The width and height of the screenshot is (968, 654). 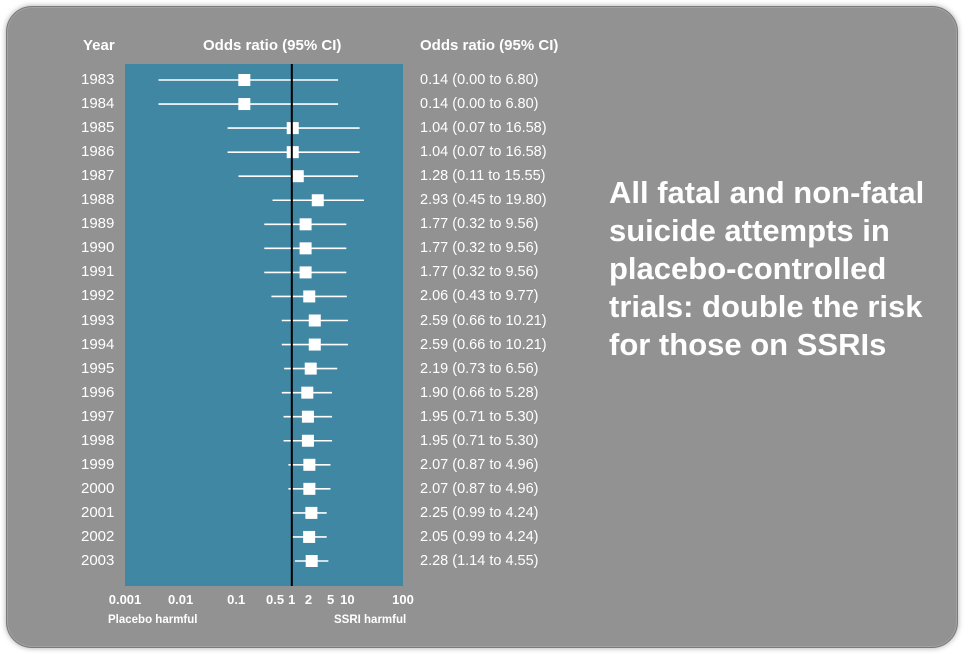 What do you see at coordinates (99, 45) in the screenshot?
I see `year-header: Year` at bounding box center [99, 45].